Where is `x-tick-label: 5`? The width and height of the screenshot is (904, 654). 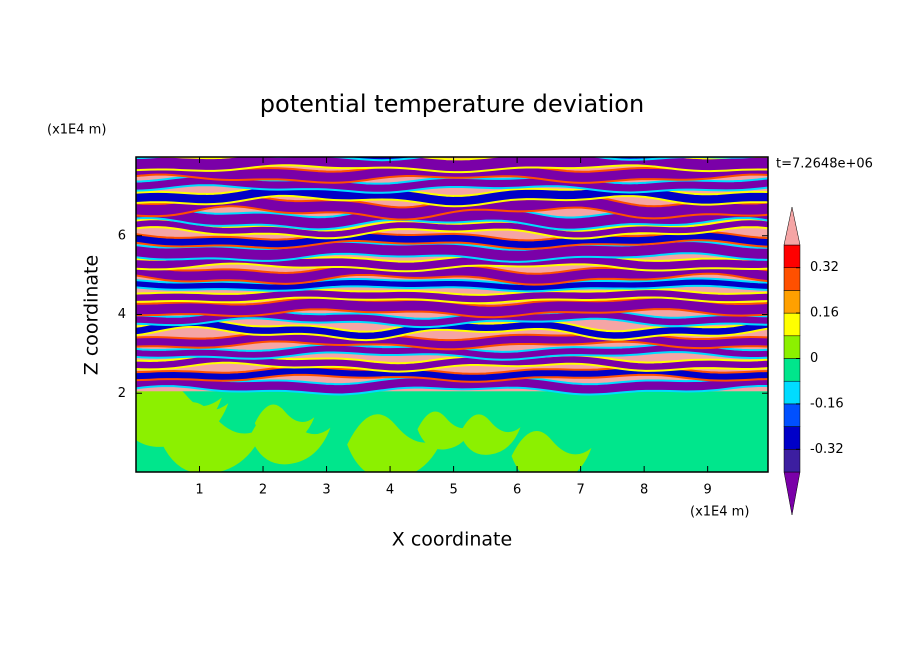
x-tick-label: 5 is located at coordinates (453, 490).